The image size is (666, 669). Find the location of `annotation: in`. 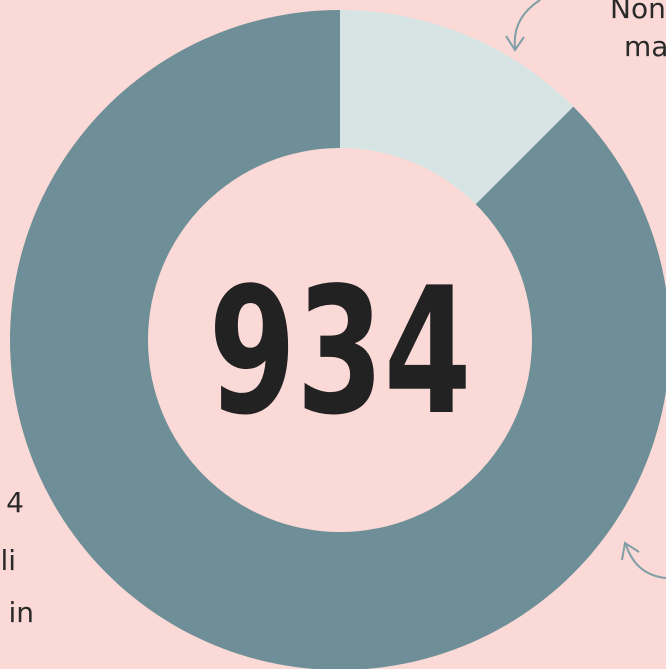

annotation: in is located at coordinates (21, 612).